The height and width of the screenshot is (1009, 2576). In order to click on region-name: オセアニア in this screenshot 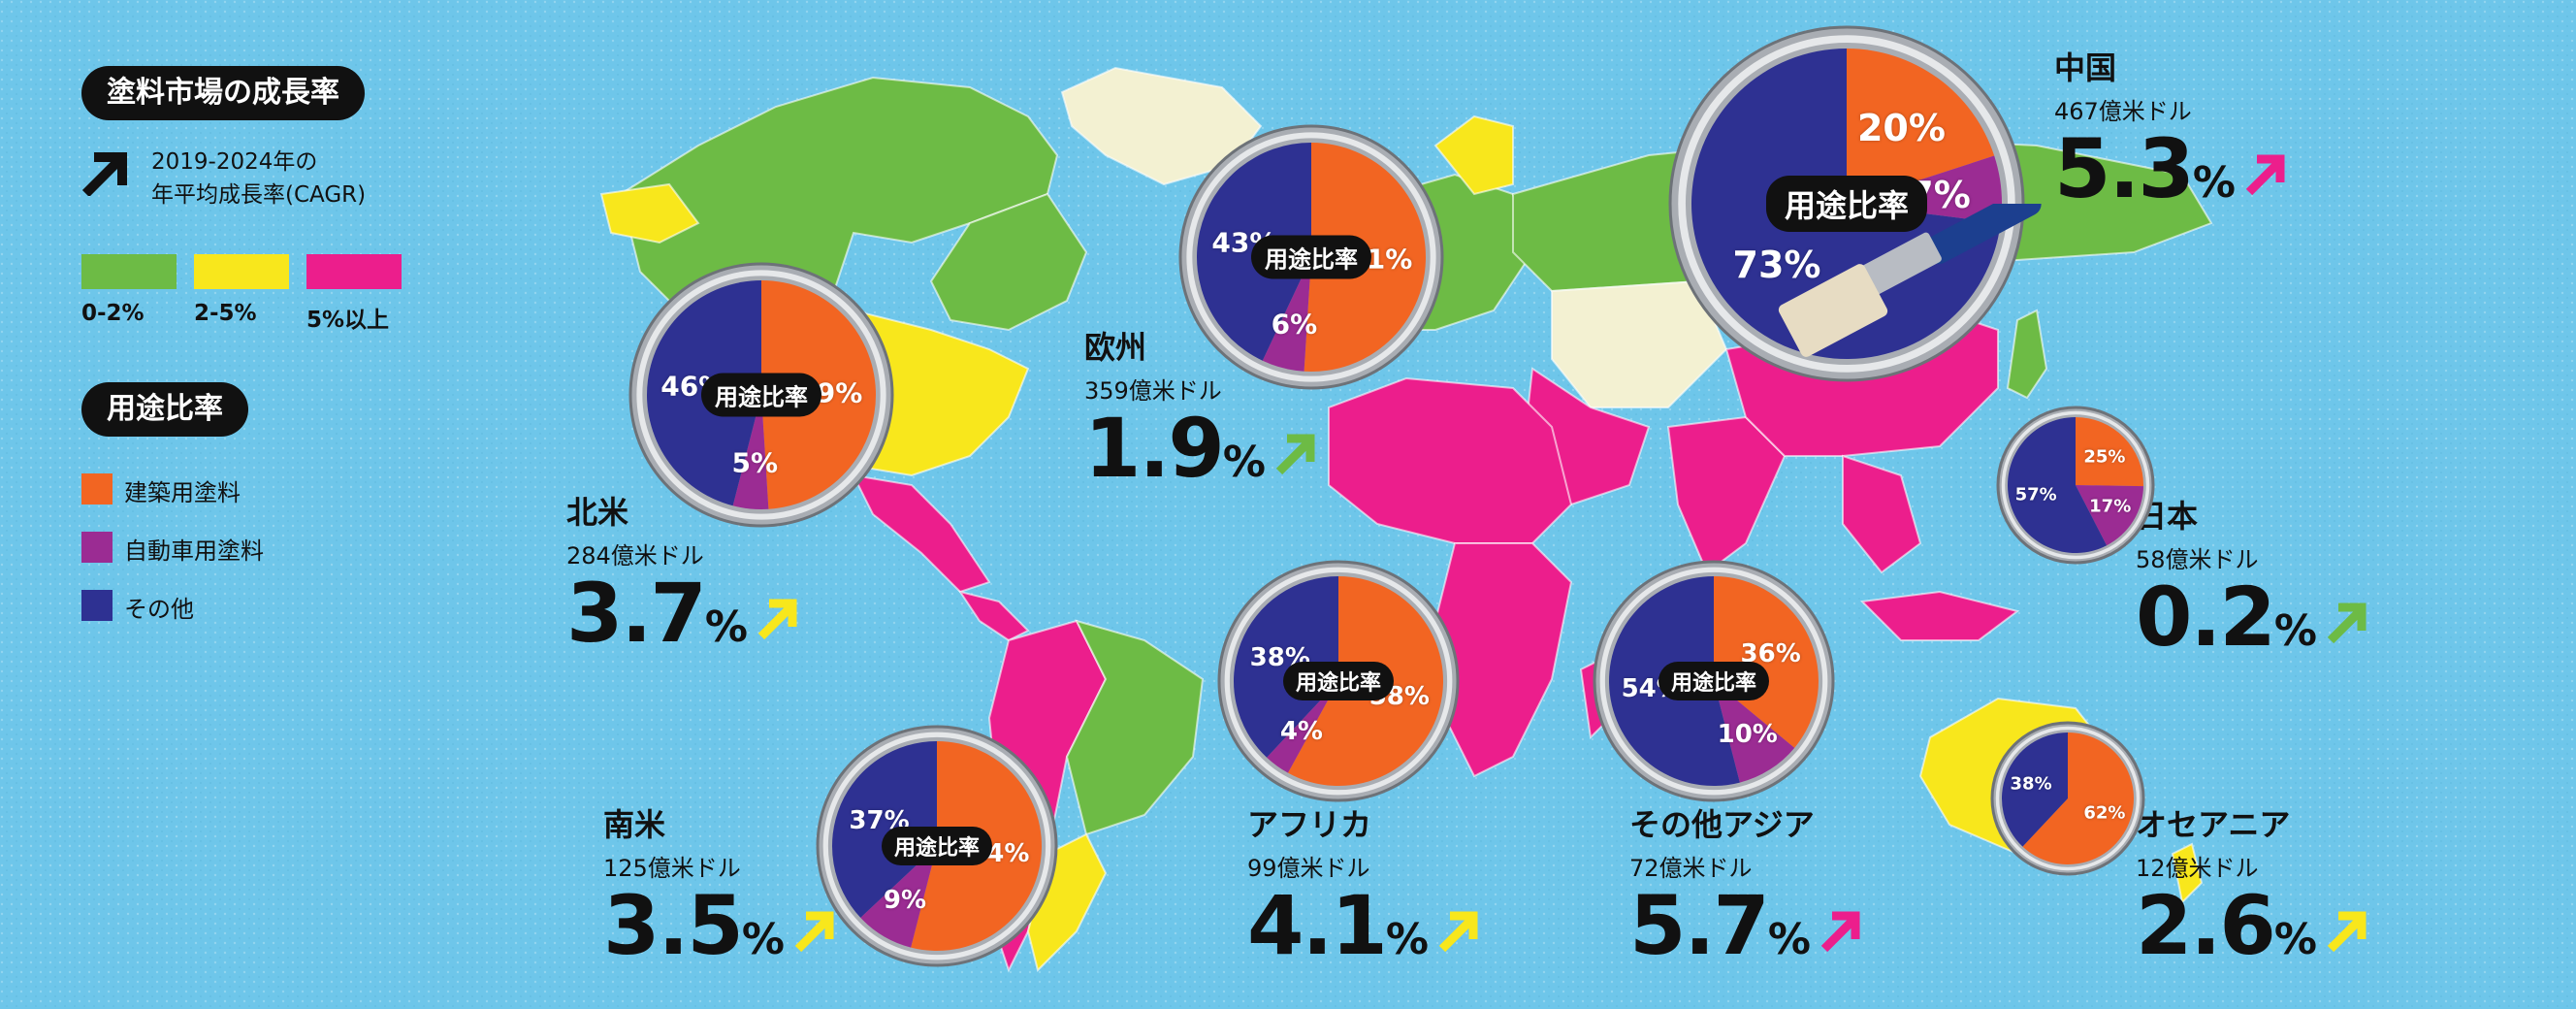, I will do `click(2213, 825)`.